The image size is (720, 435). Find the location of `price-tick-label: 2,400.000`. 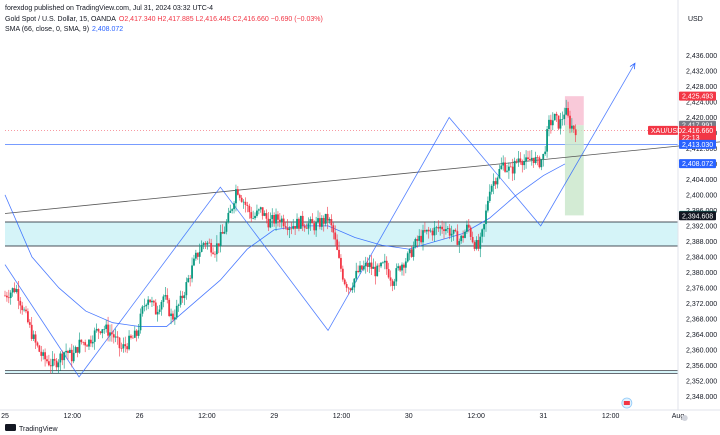

price-tick-label: 2,400.000 is located at coordinates (701, 195).